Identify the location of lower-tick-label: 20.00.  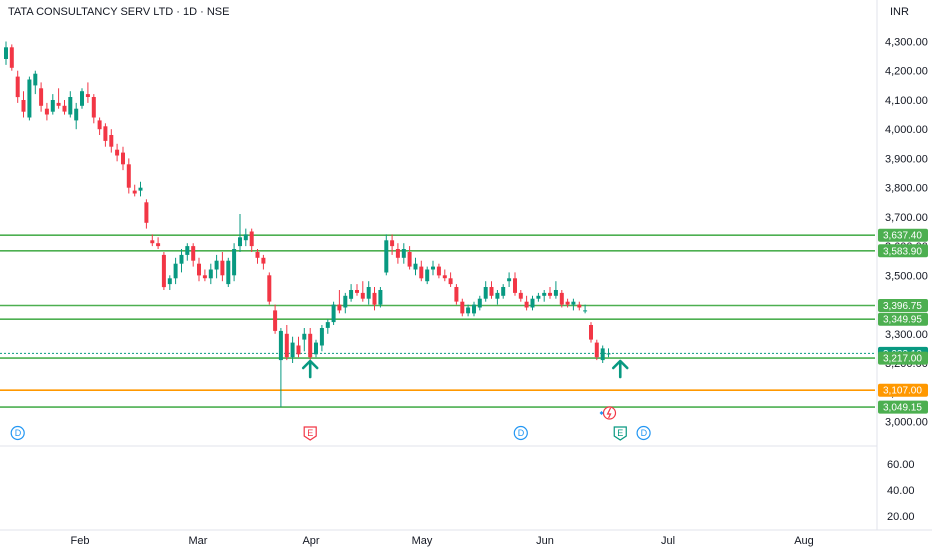
(901, 517).